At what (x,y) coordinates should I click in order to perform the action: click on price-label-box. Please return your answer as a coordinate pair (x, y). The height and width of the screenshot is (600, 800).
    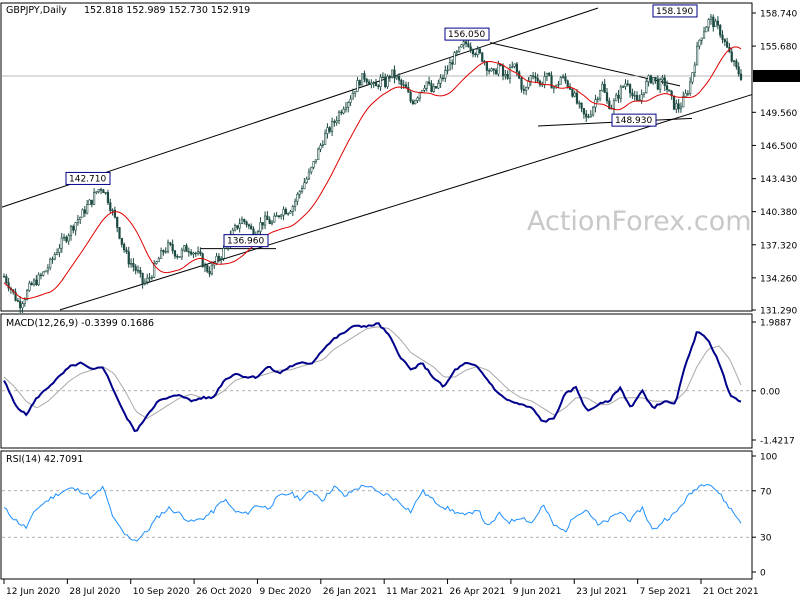
    Looking at the image, I should click on (634, 120).